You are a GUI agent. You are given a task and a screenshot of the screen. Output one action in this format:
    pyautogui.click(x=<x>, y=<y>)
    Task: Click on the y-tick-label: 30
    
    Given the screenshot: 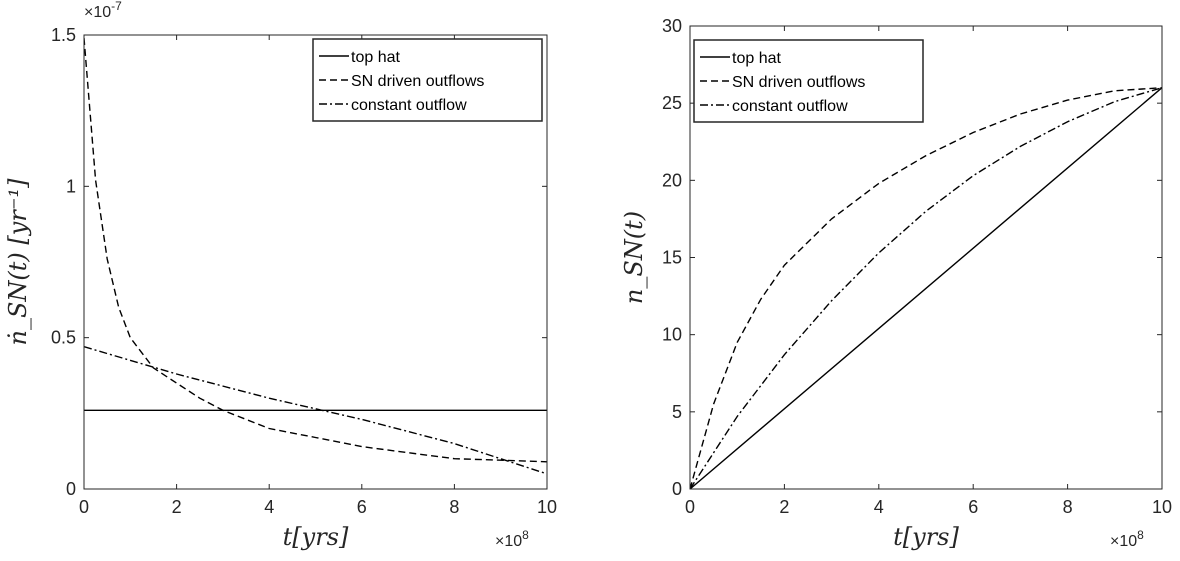 What is the action you would take?
    pyautogui.click(x=672, y=26)
    